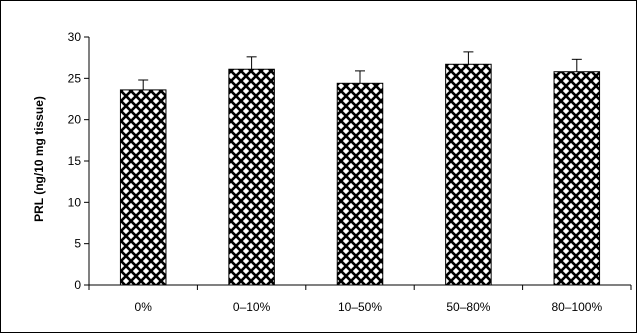 The width and height of the screenshot is (637, 334). I want to click on y-tick-label-6: 30, so click(75, 37).